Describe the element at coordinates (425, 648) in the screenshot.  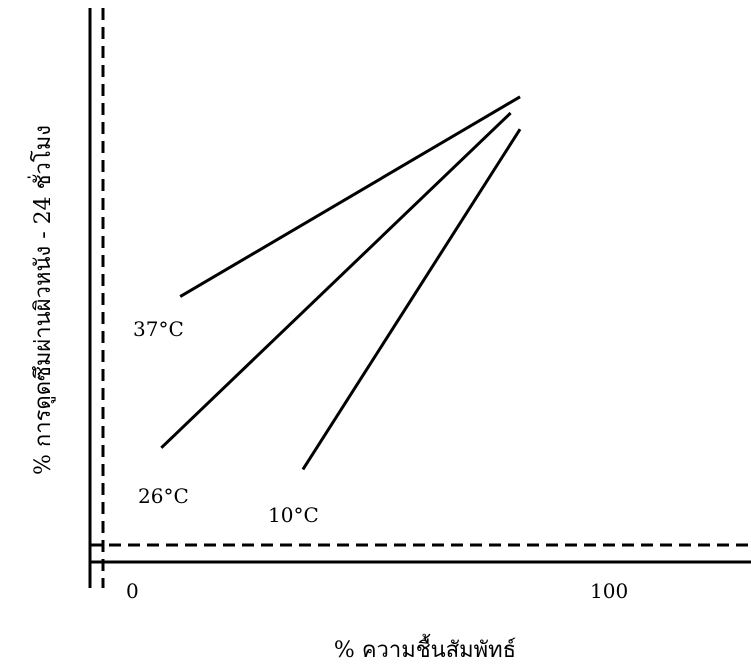
I see `x-axis-title: % ความชื้นสัมพัทธ์` at that location.